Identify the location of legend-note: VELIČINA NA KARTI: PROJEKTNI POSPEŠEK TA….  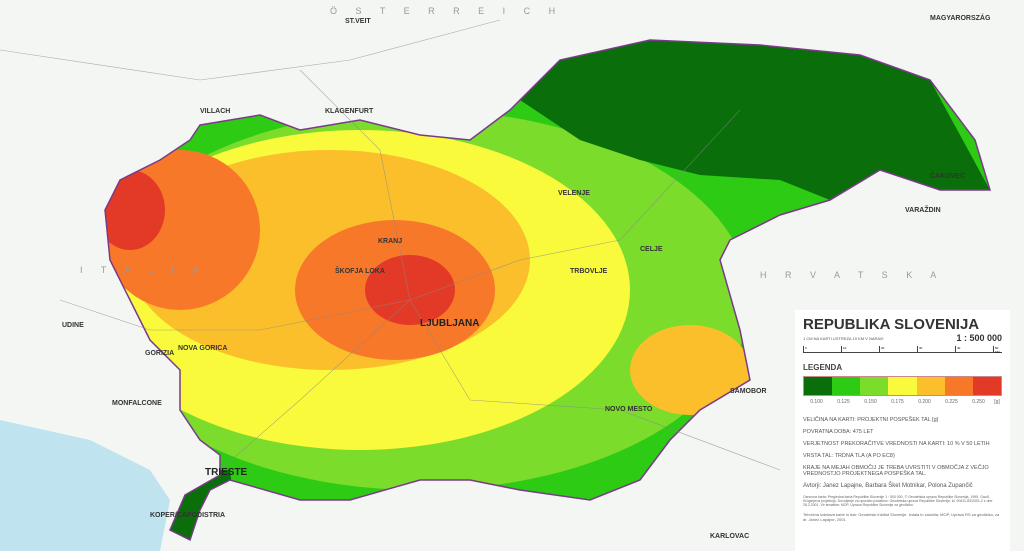
(871, 420).